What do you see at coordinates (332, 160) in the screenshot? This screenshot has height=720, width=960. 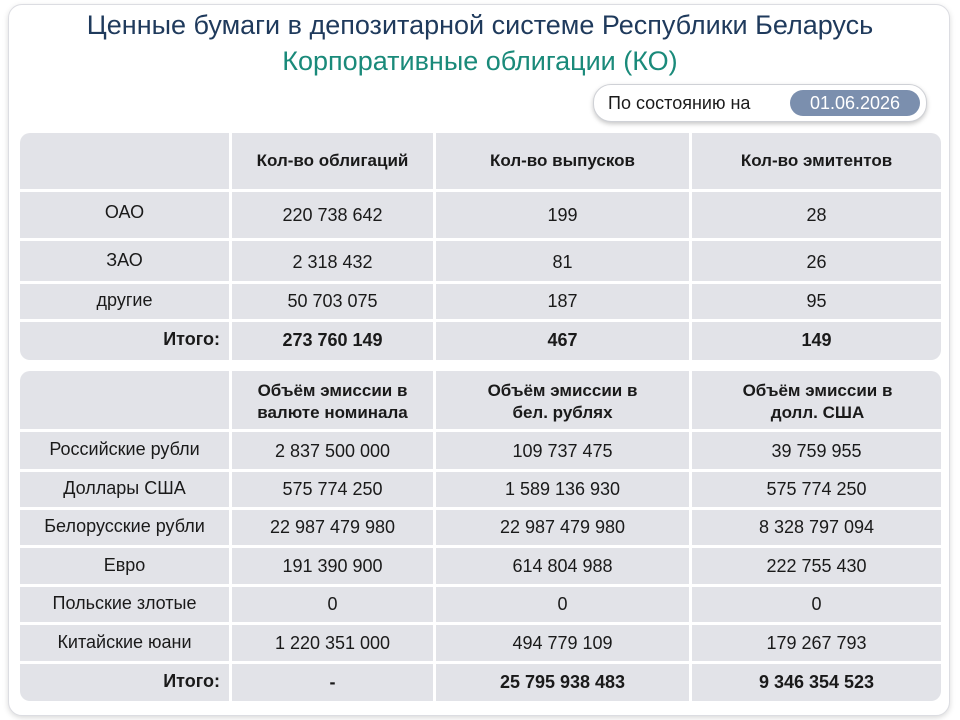 I see `column-header-bond-count: Кол-во облигаций` at bounding box center [332, 160].